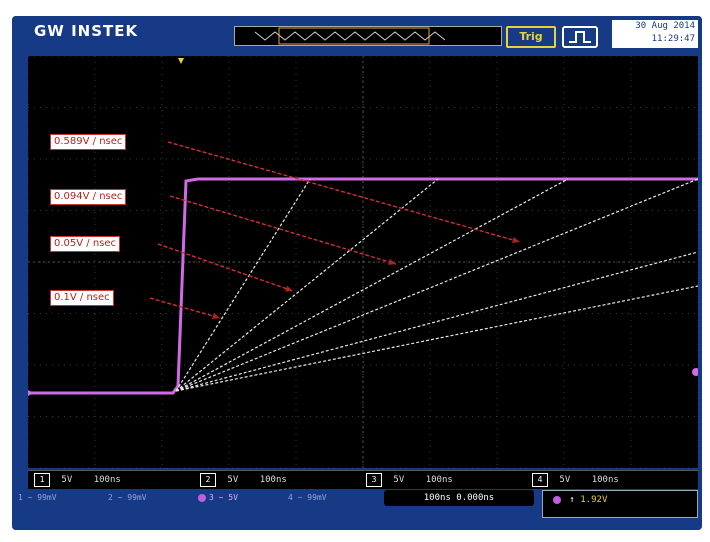 The image size is (710, 542). I want to click on channel-2-number: 2, so click(208, 480).